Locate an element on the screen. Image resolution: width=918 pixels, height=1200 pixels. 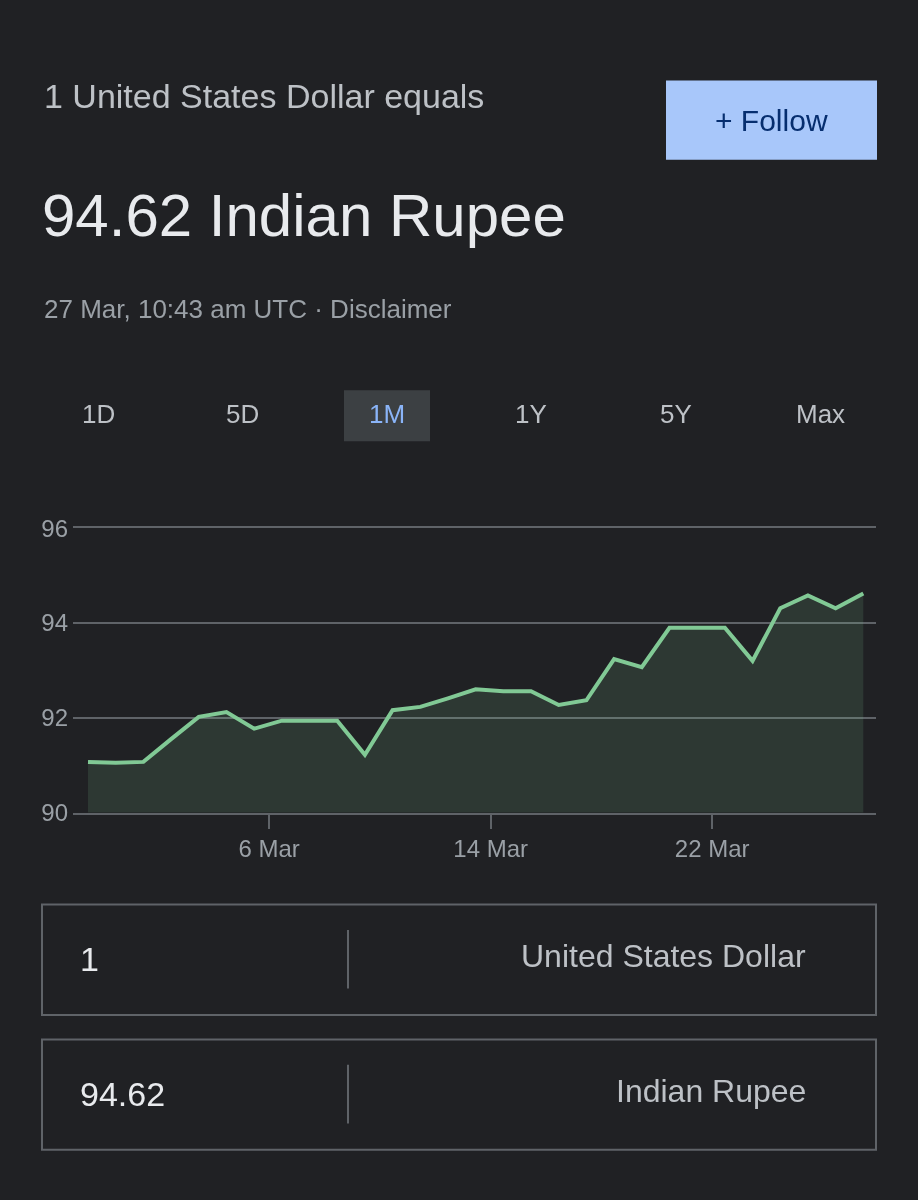
text: 1M is located at coordinates (387, 414).